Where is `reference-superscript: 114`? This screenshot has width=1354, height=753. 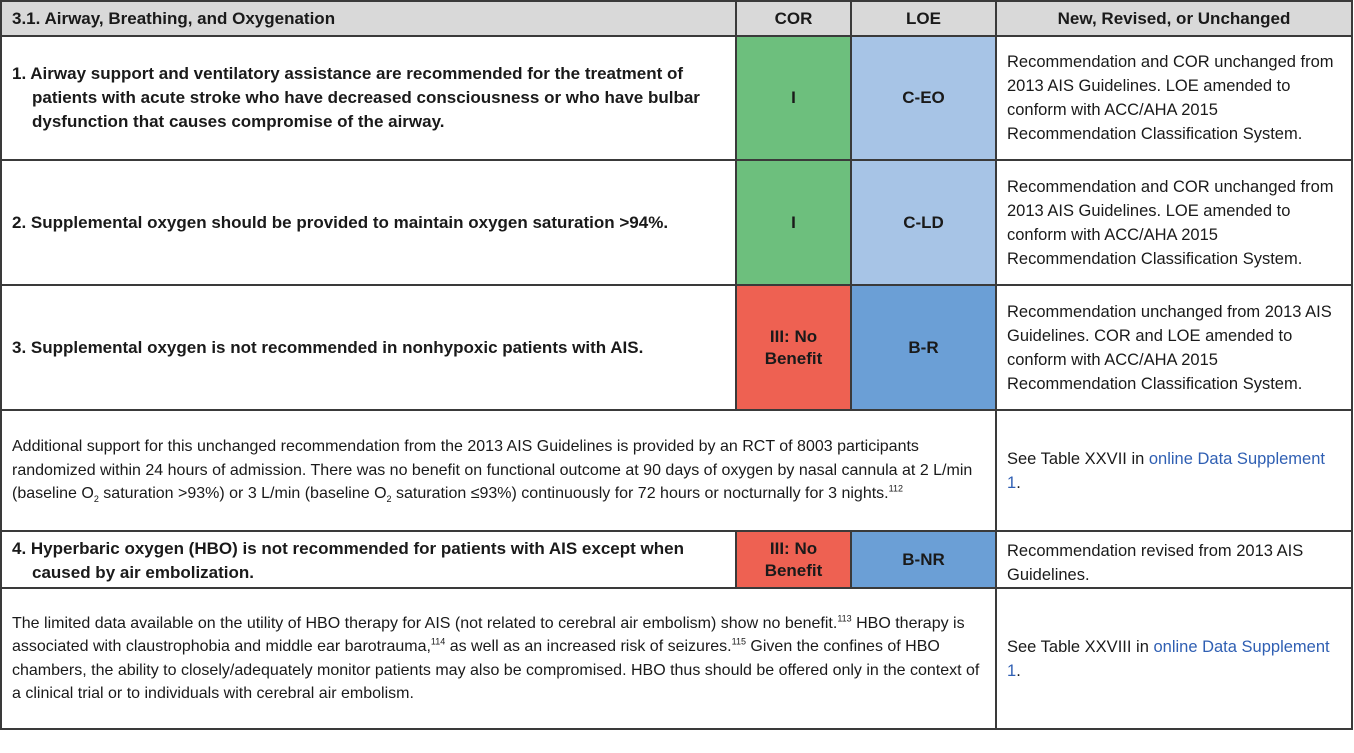
reference-superscript: 114 is located at coordinates (438, 641).